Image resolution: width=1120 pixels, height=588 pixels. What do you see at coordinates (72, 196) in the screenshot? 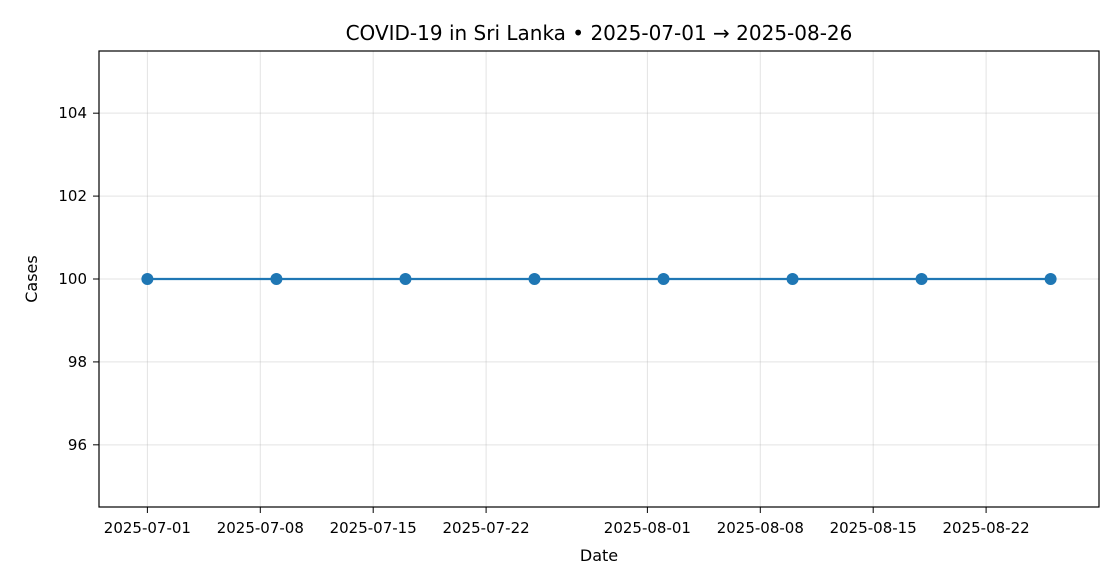
I see `y-tick-label: 102` at bounding box center [72, 196].